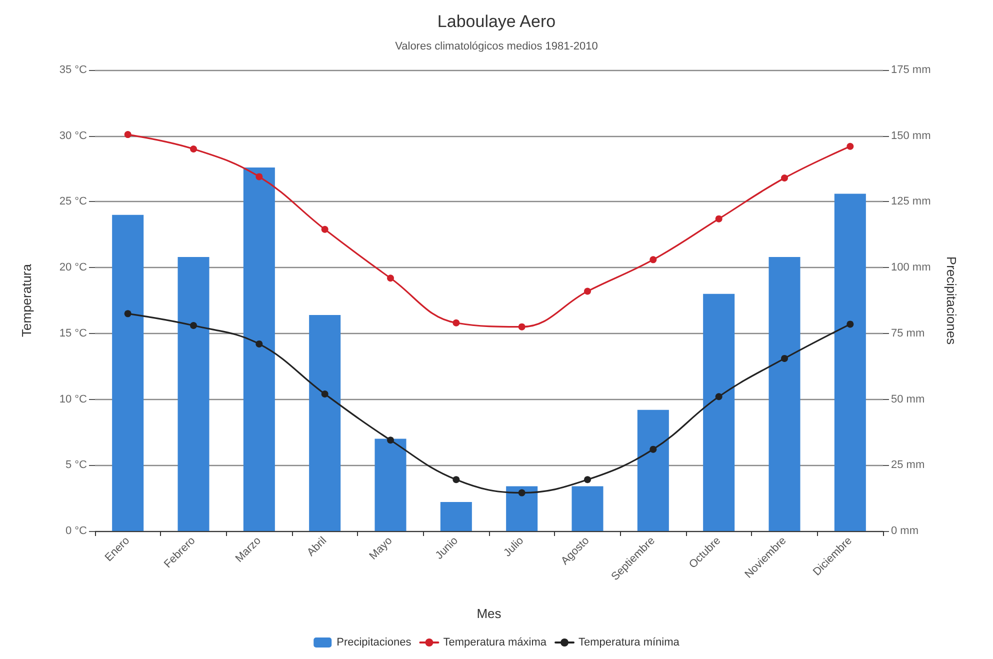 The height and width of the screenshot is (659, 993). I want to click on y-axis-title: Temperatura, so click(26, 300).